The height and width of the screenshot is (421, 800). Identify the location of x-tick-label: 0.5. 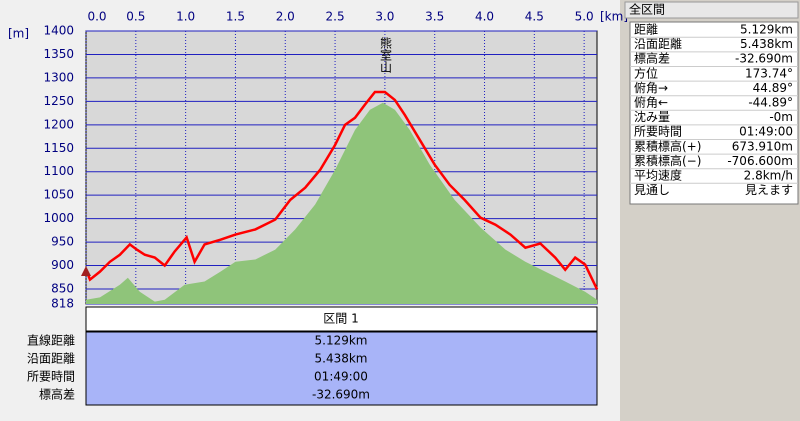
(135, 17).